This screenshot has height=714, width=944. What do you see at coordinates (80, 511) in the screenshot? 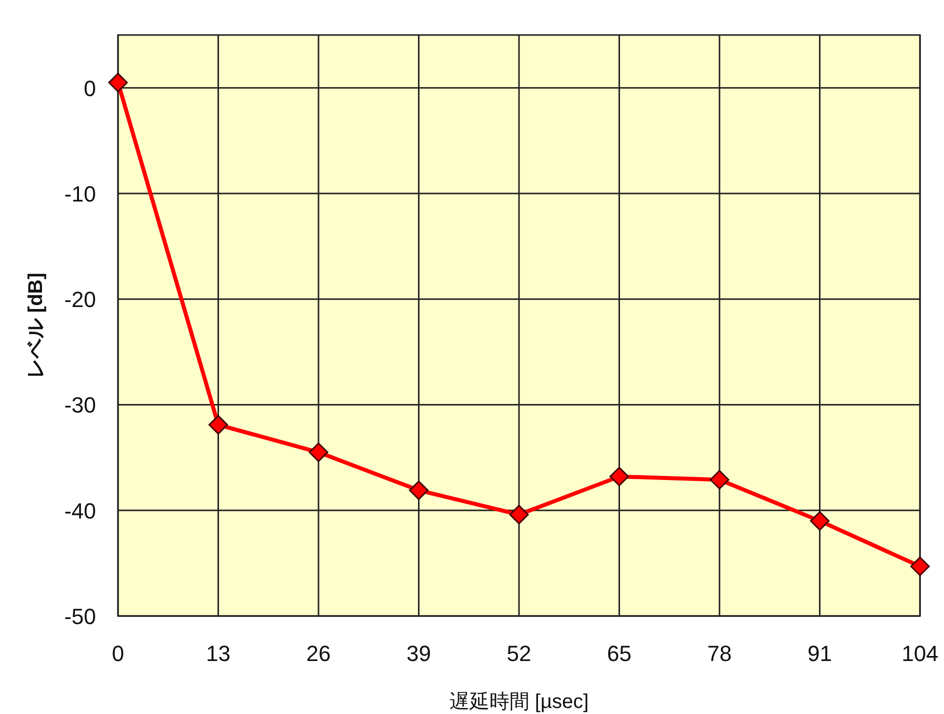
I see `y-tick-label: -40` at bounding box center [80, 511].